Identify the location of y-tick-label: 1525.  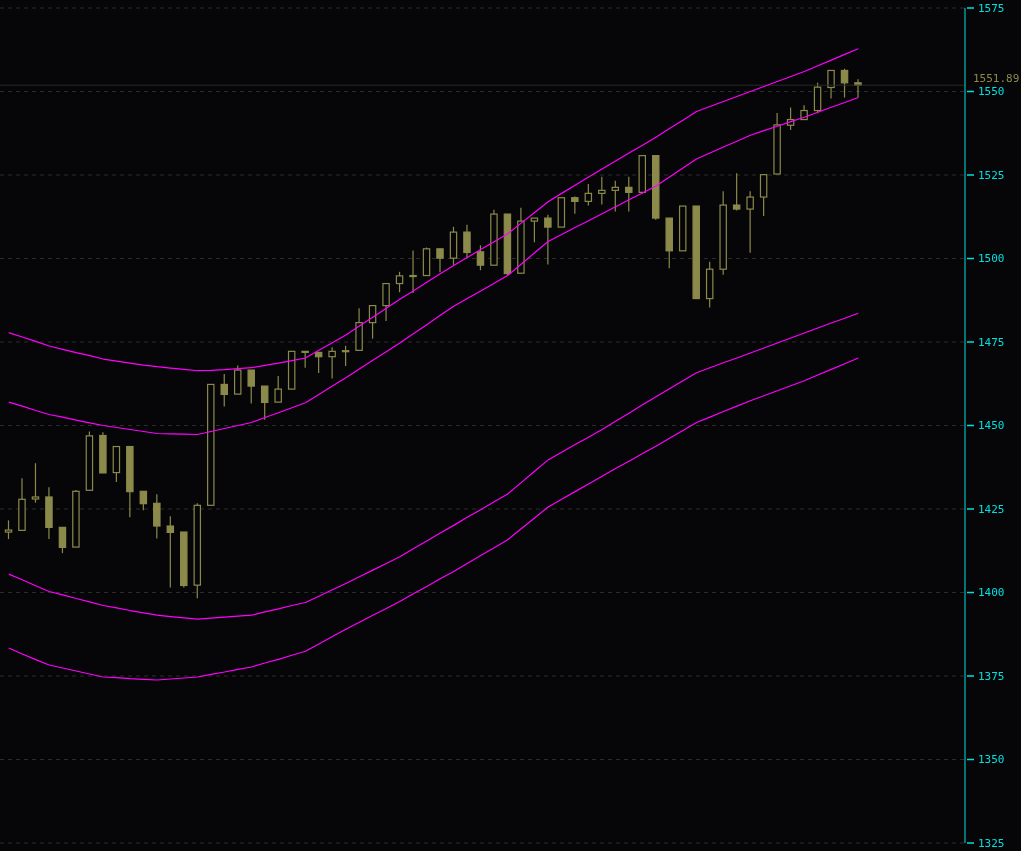
(991, 175).